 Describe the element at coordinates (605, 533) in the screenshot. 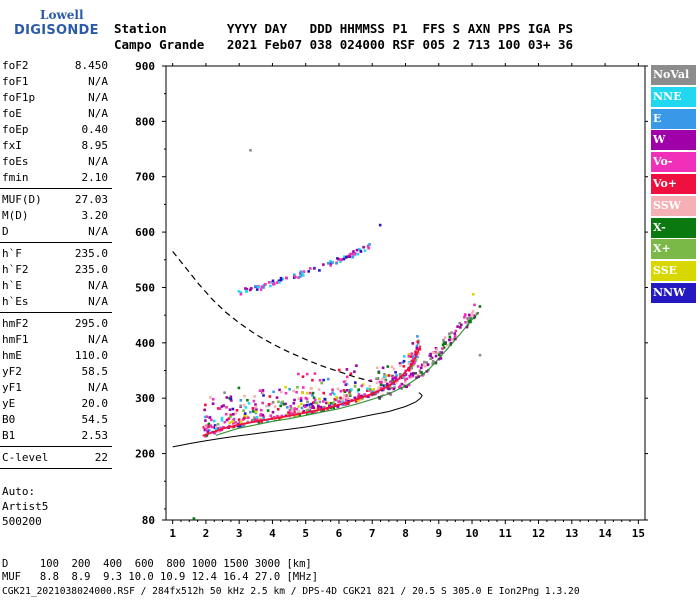

I see `x-tick-label: 14` at that location.